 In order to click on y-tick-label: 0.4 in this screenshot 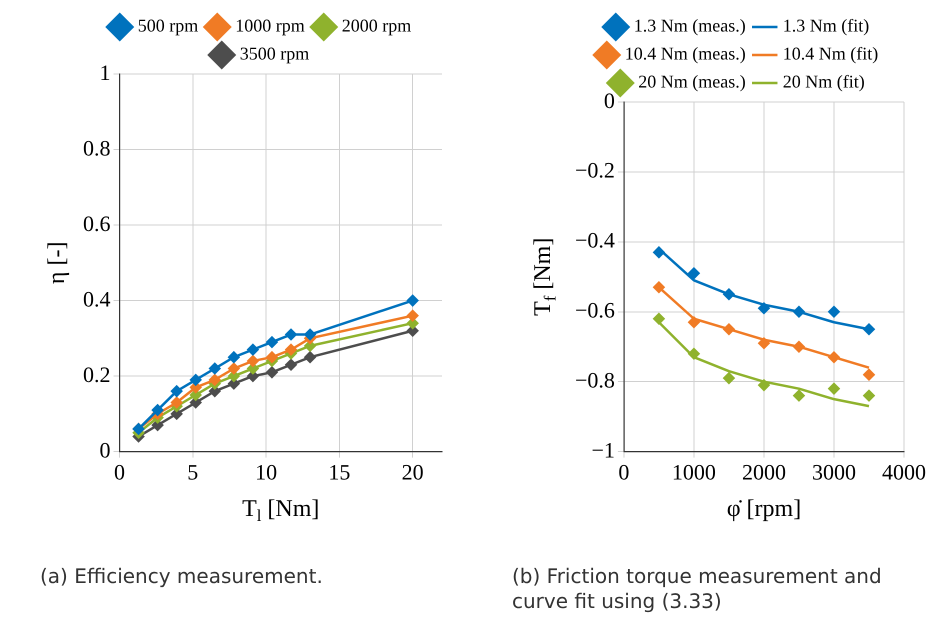, I will do `click(96, 299)`.